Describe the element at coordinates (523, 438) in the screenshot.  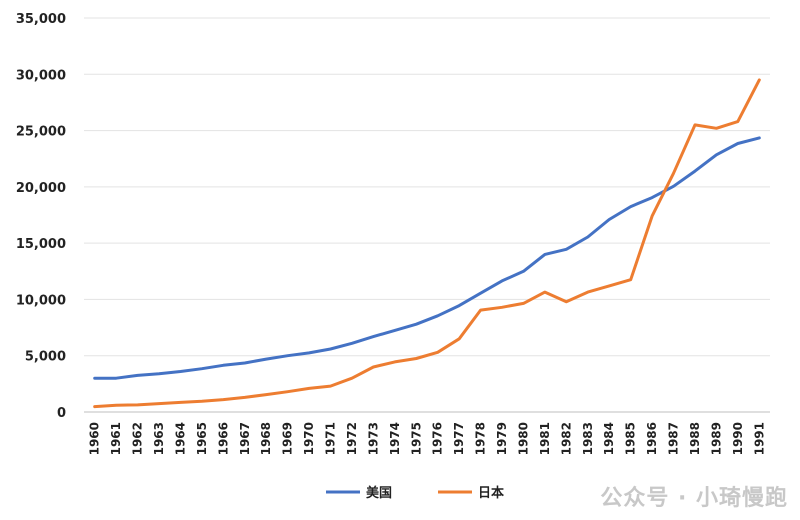
I see `x-tick-label: 1980` at that location.